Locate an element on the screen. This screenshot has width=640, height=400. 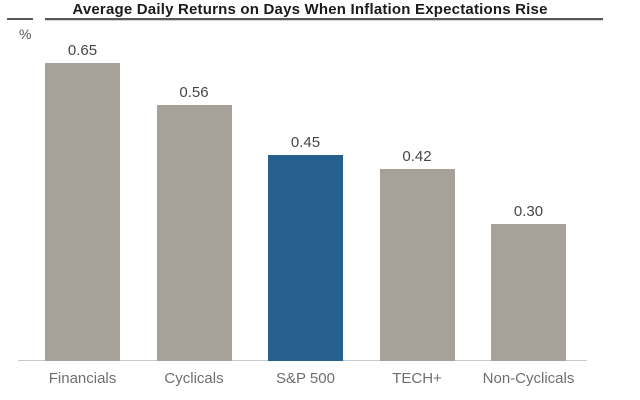
title-underline-dash is located at coordinates (20, 19).